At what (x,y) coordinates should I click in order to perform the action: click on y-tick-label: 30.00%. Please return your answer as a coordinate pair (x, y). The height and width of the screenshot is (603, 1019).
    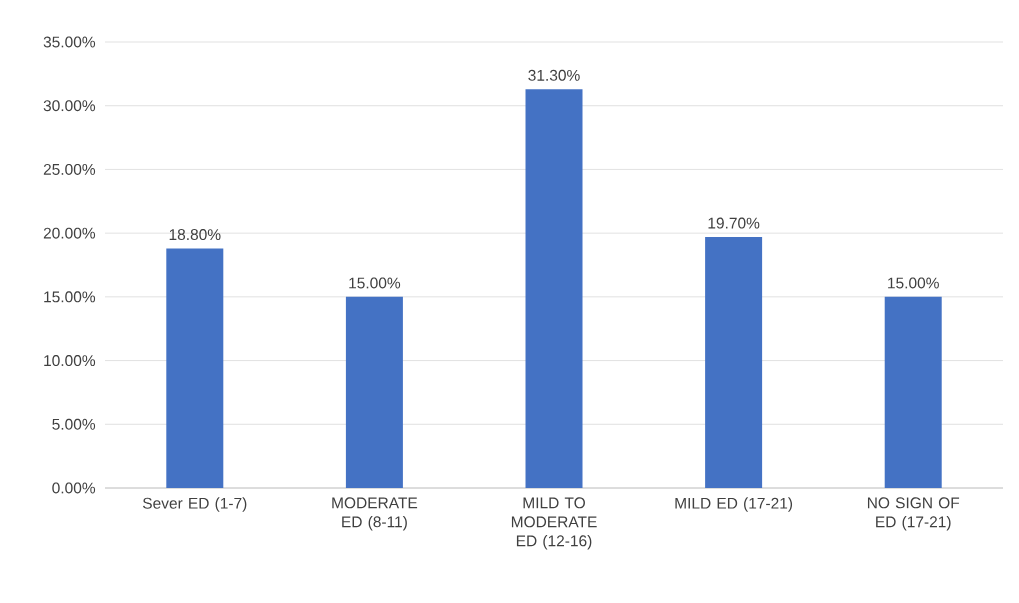
    Looking at the image, I should click on (69, 106).